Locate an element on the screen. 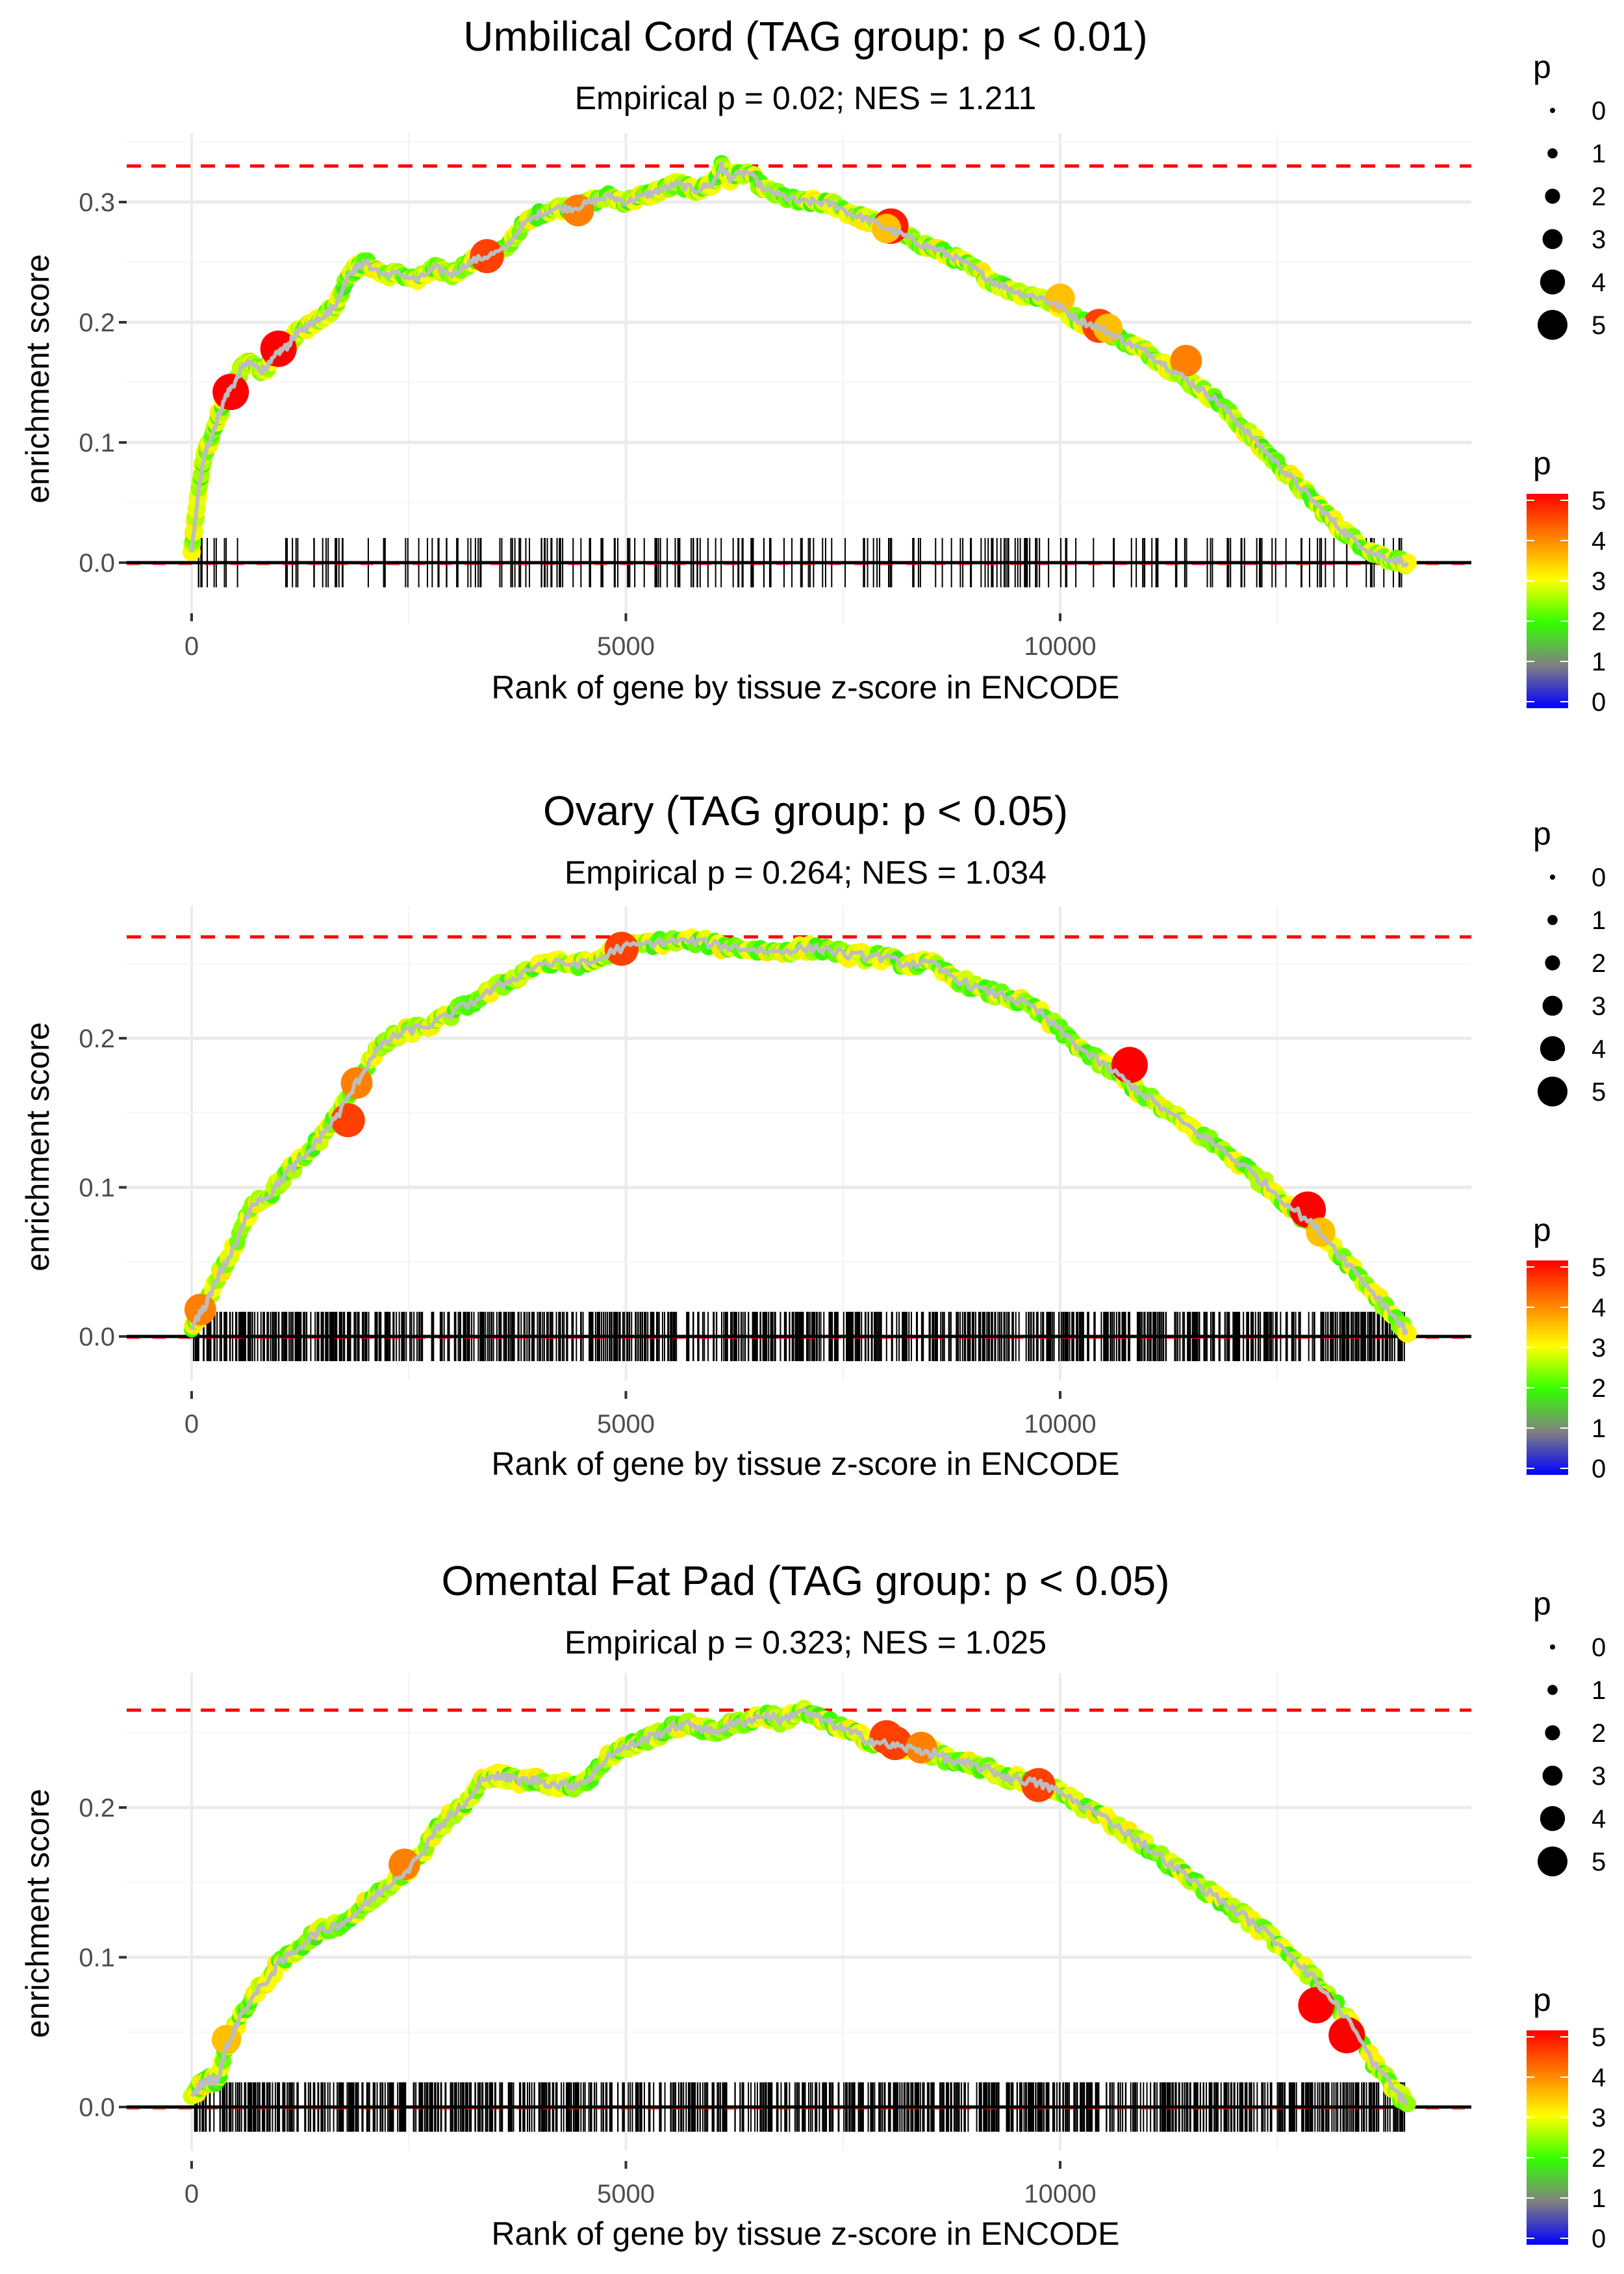 The image size is (1624, 2274). size-legend-label: 5 is located at coordinates (1599, 1862).